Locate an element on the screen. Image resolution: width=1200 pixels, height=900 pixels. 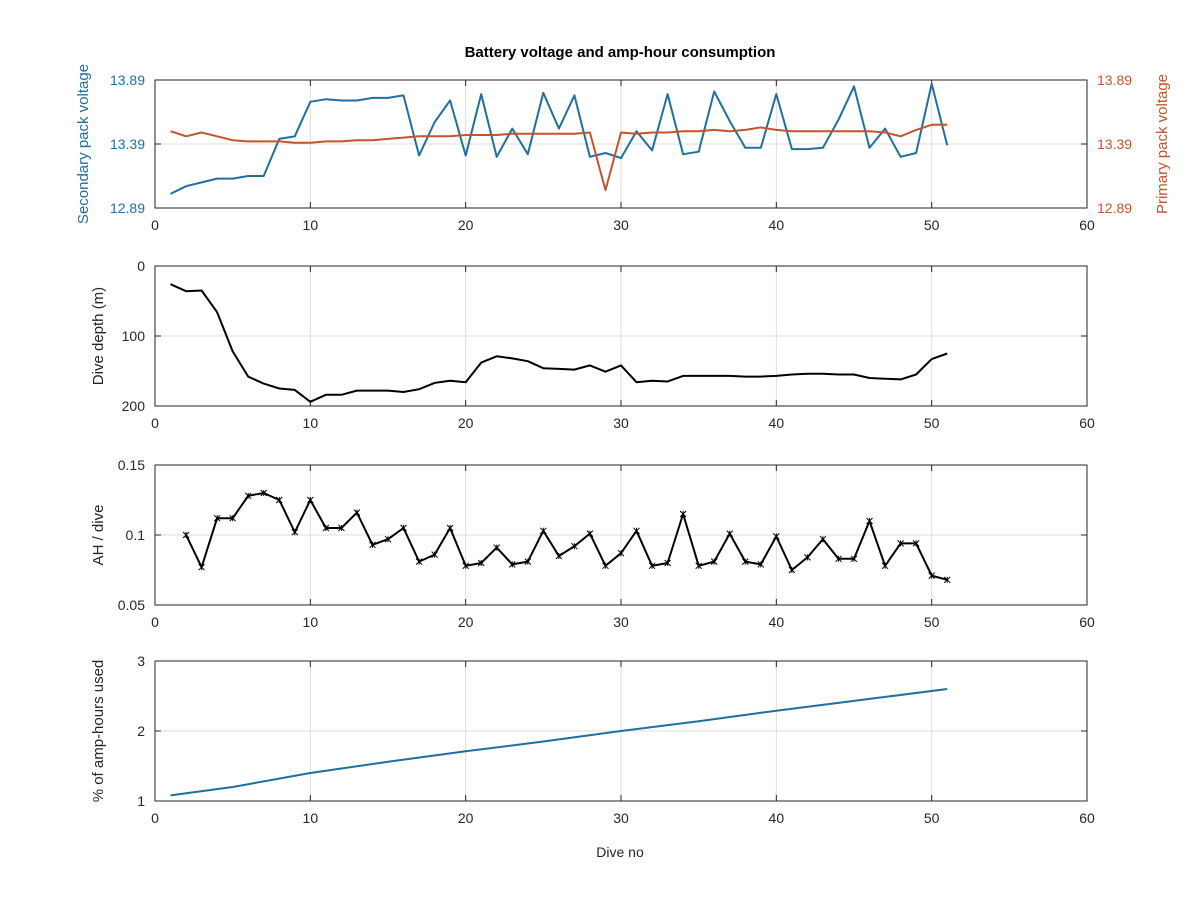
y-tick-label: 100 is located at coordinates (134, 336).